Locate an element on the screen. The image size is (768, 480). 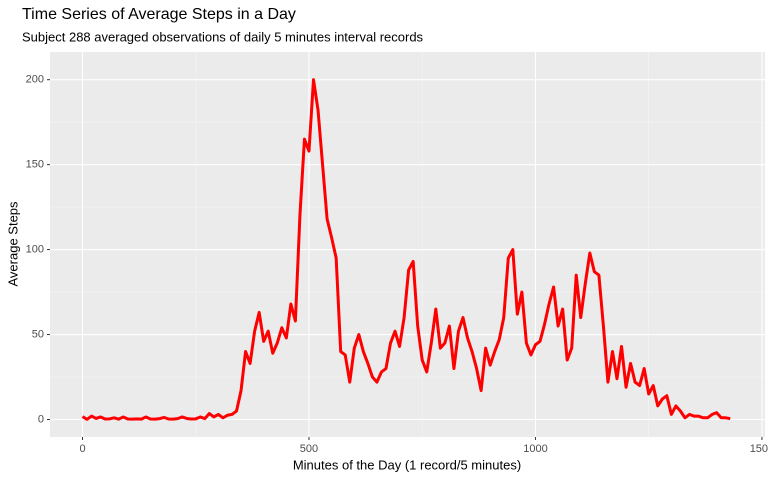
x-tick-label: 0 is located at coordinates (82, 449).